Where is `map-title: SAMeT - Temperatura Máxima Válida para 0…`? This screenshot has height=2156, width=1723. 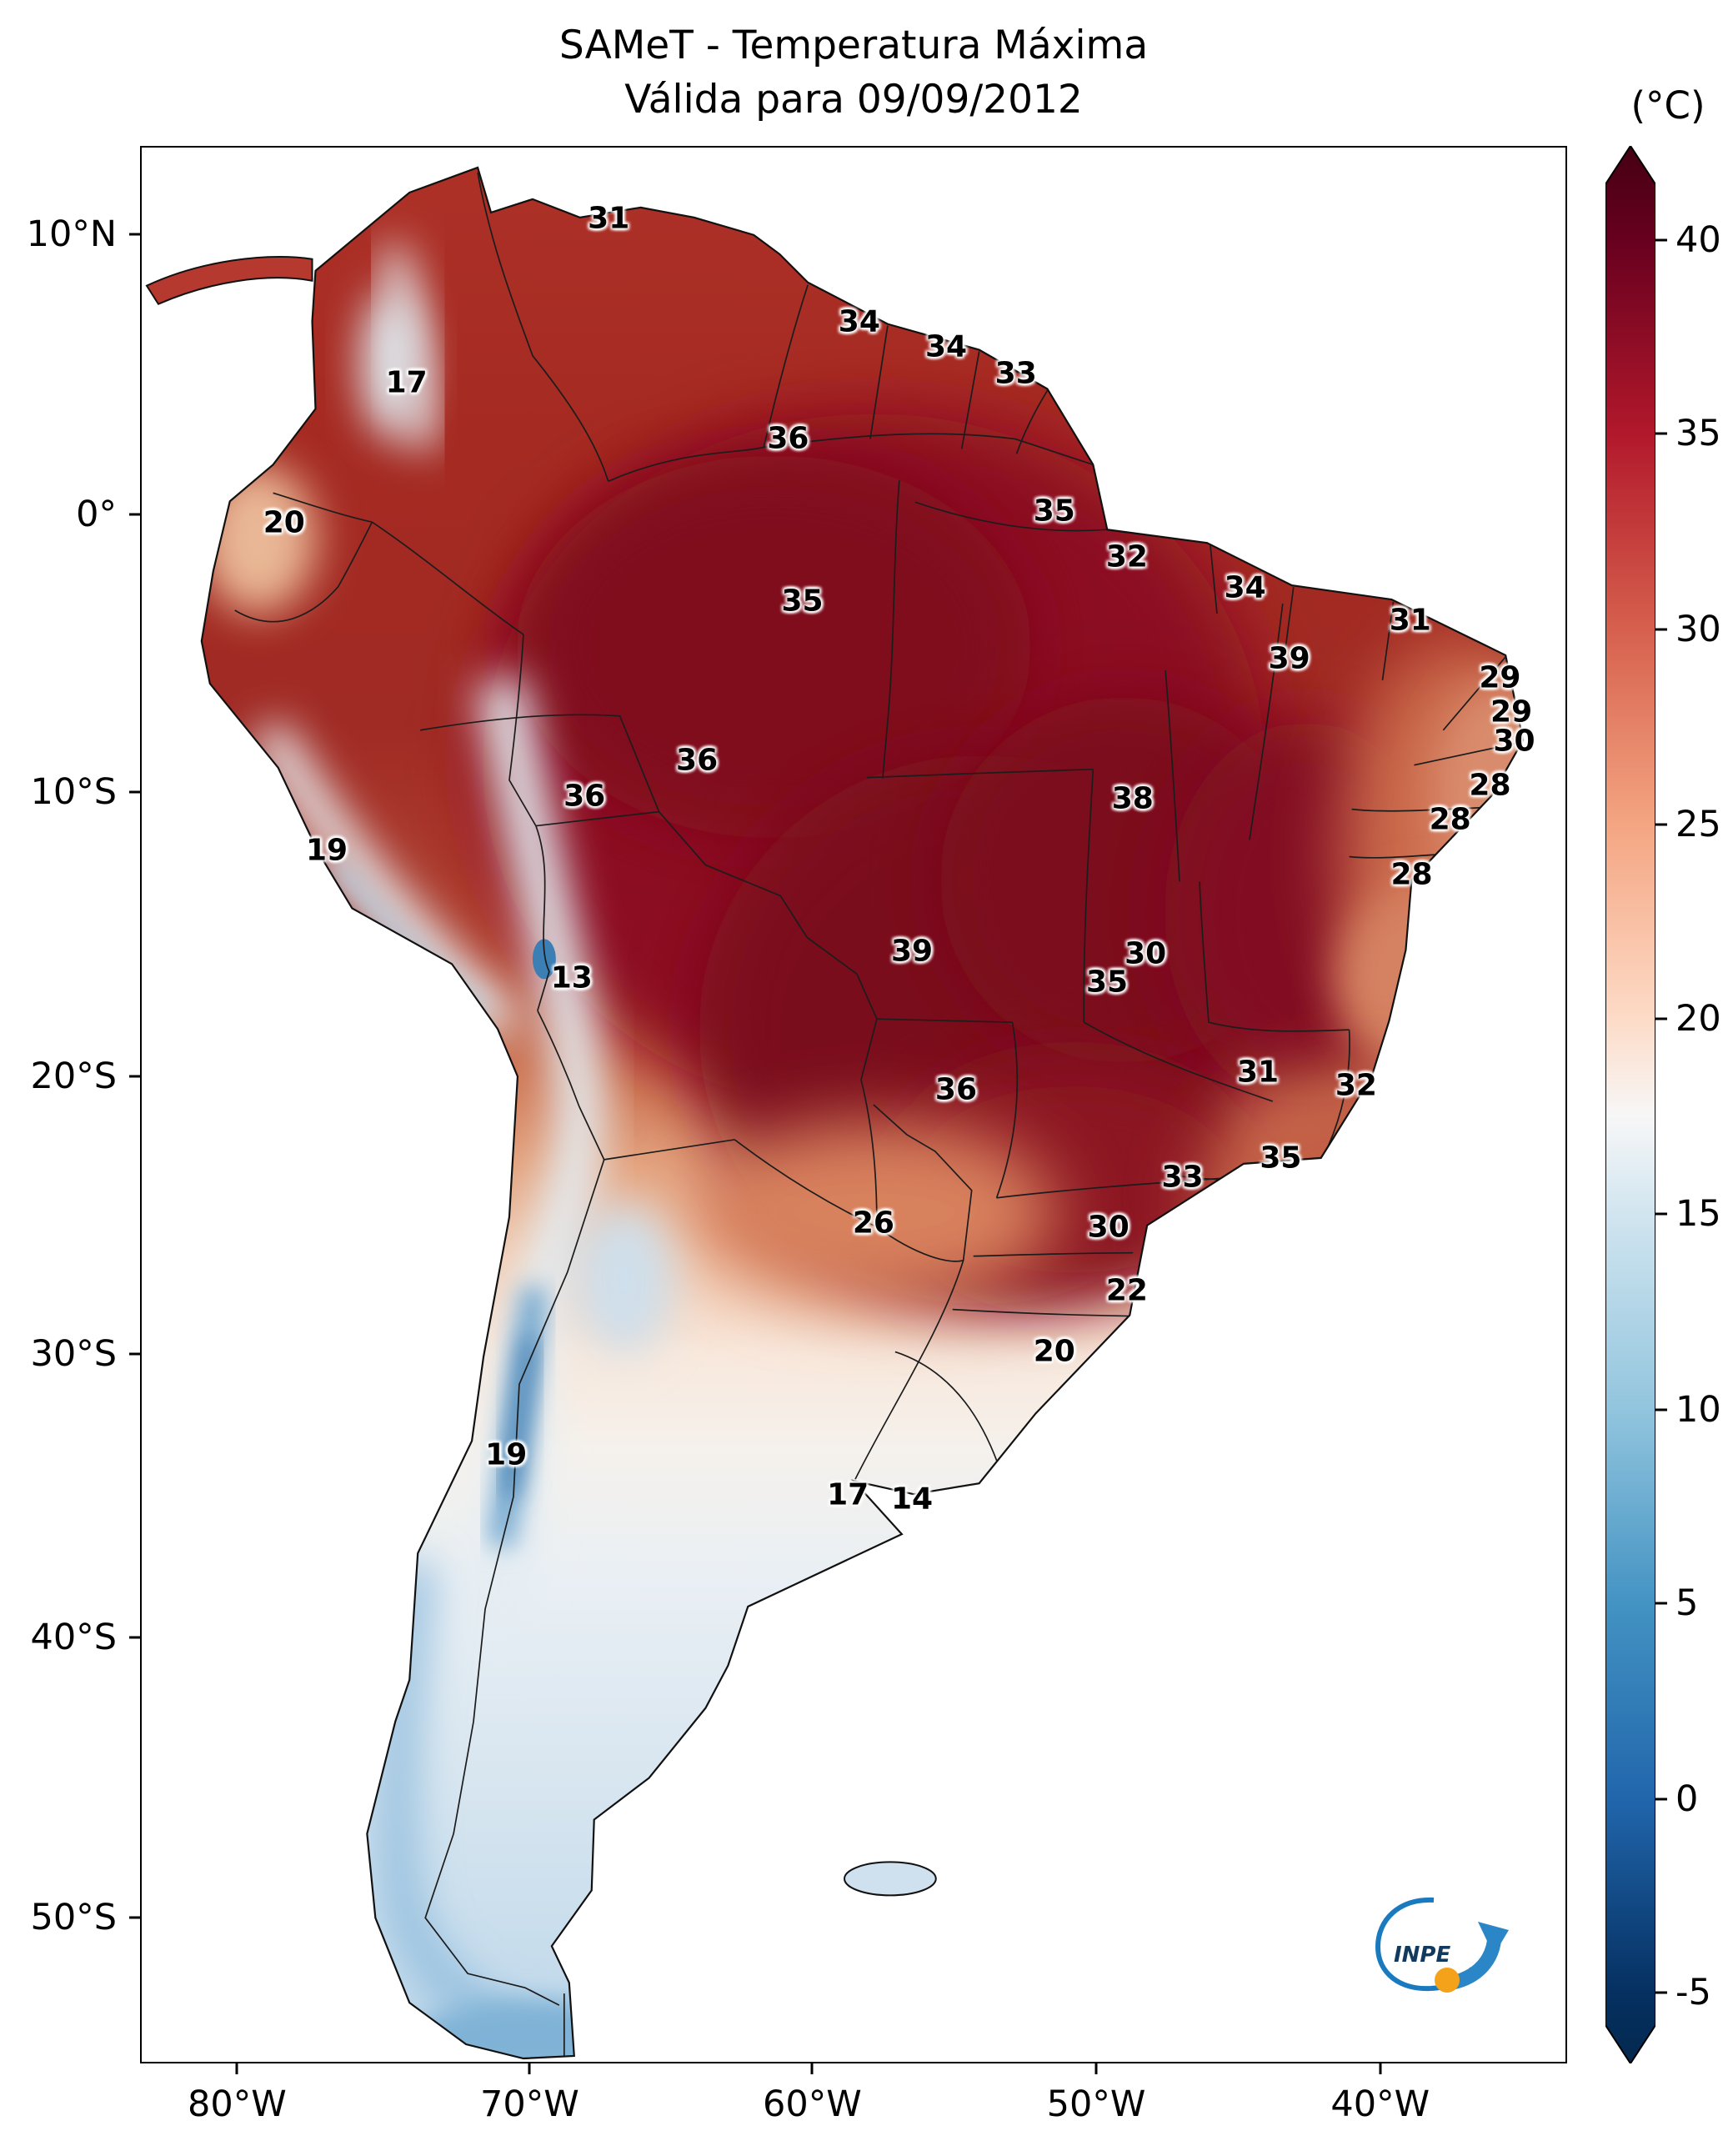 map-title: SAMeT - Temperatura Máxima Válida para 0… is located at coordinates (853, 72).